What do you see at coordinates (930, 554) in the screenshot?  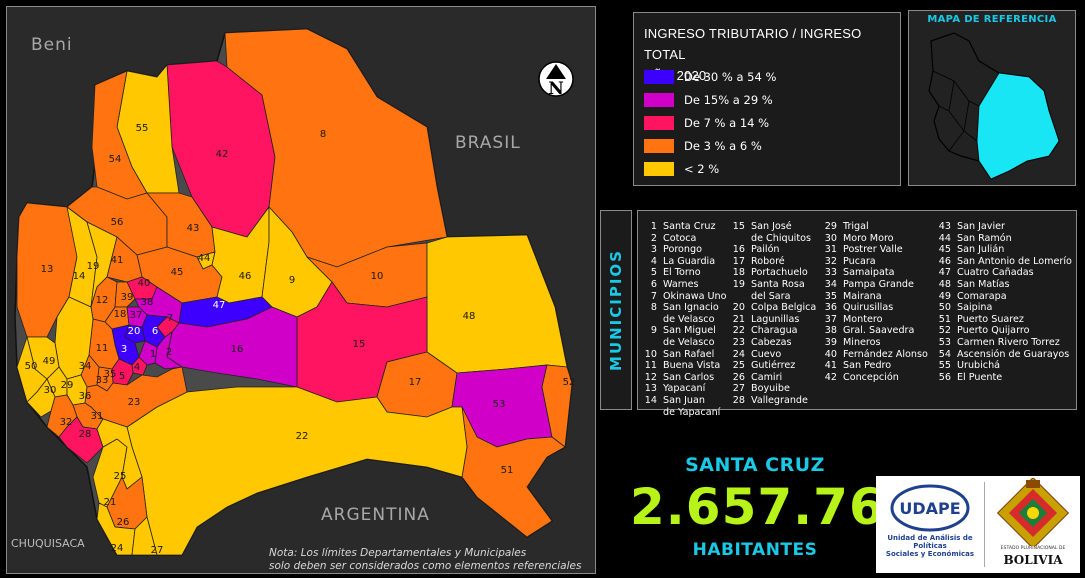 I see `udape-logo-line2: Sociales y Económicas` at bounding box center [930, 554].